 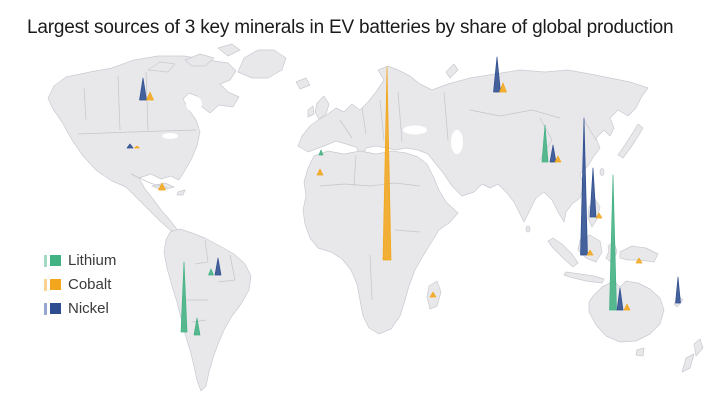 What do you see at coordinates (497, 74) in the screenshot?
I see `spike-nickel-russia` at bounding box center [497, 74].